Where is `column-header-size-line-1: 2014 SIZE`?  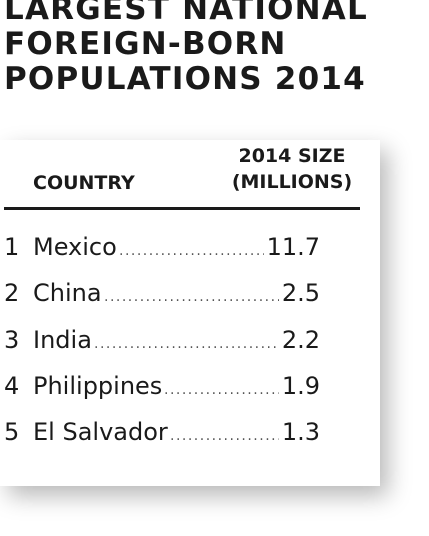
column-header-size-line-1: 2014 SIZE is located at coordinates (292, 156).